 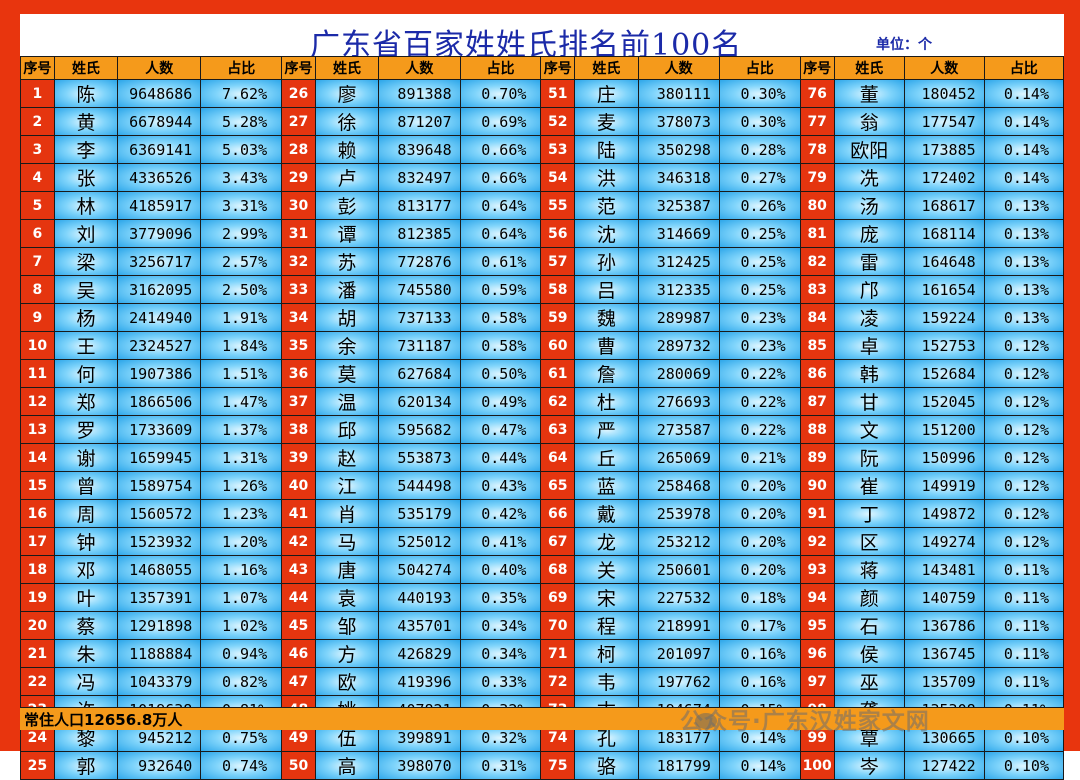 What do you see at coordinates (241, 541) in the screenshot?
I see `ratio-cell: 1.20%` at bounding box center [241, 541].